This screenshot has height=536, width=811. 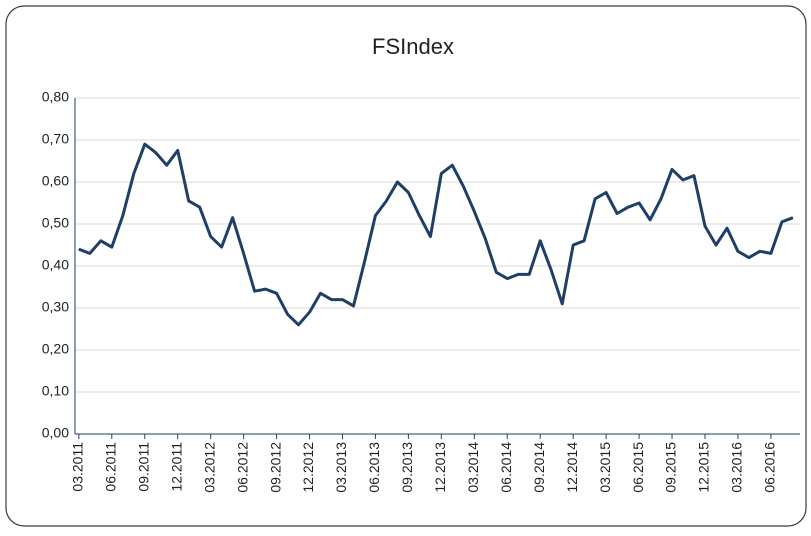 I want to click on x-tick-label: 03.2016, so click(x=737, y=467).